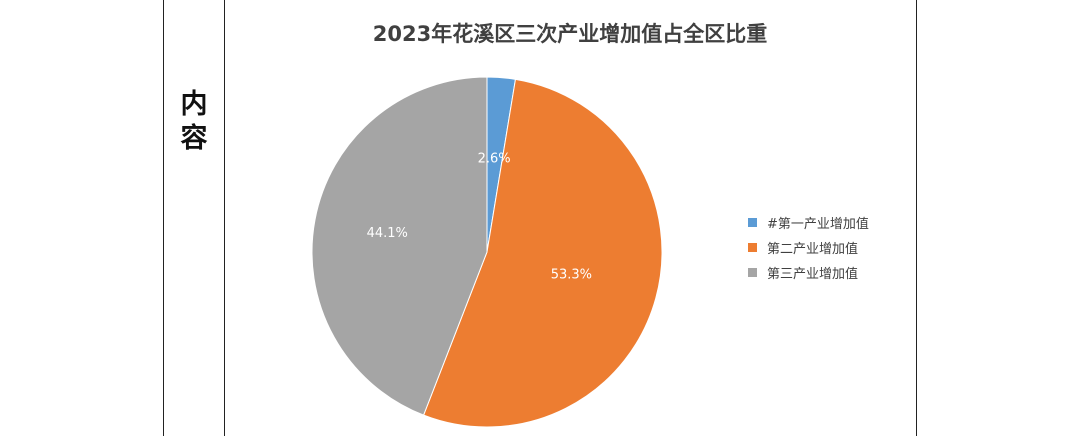  Describe the element at coordinates (194, 138) in the screenshot. I see `row-header-char: 容` at that location.